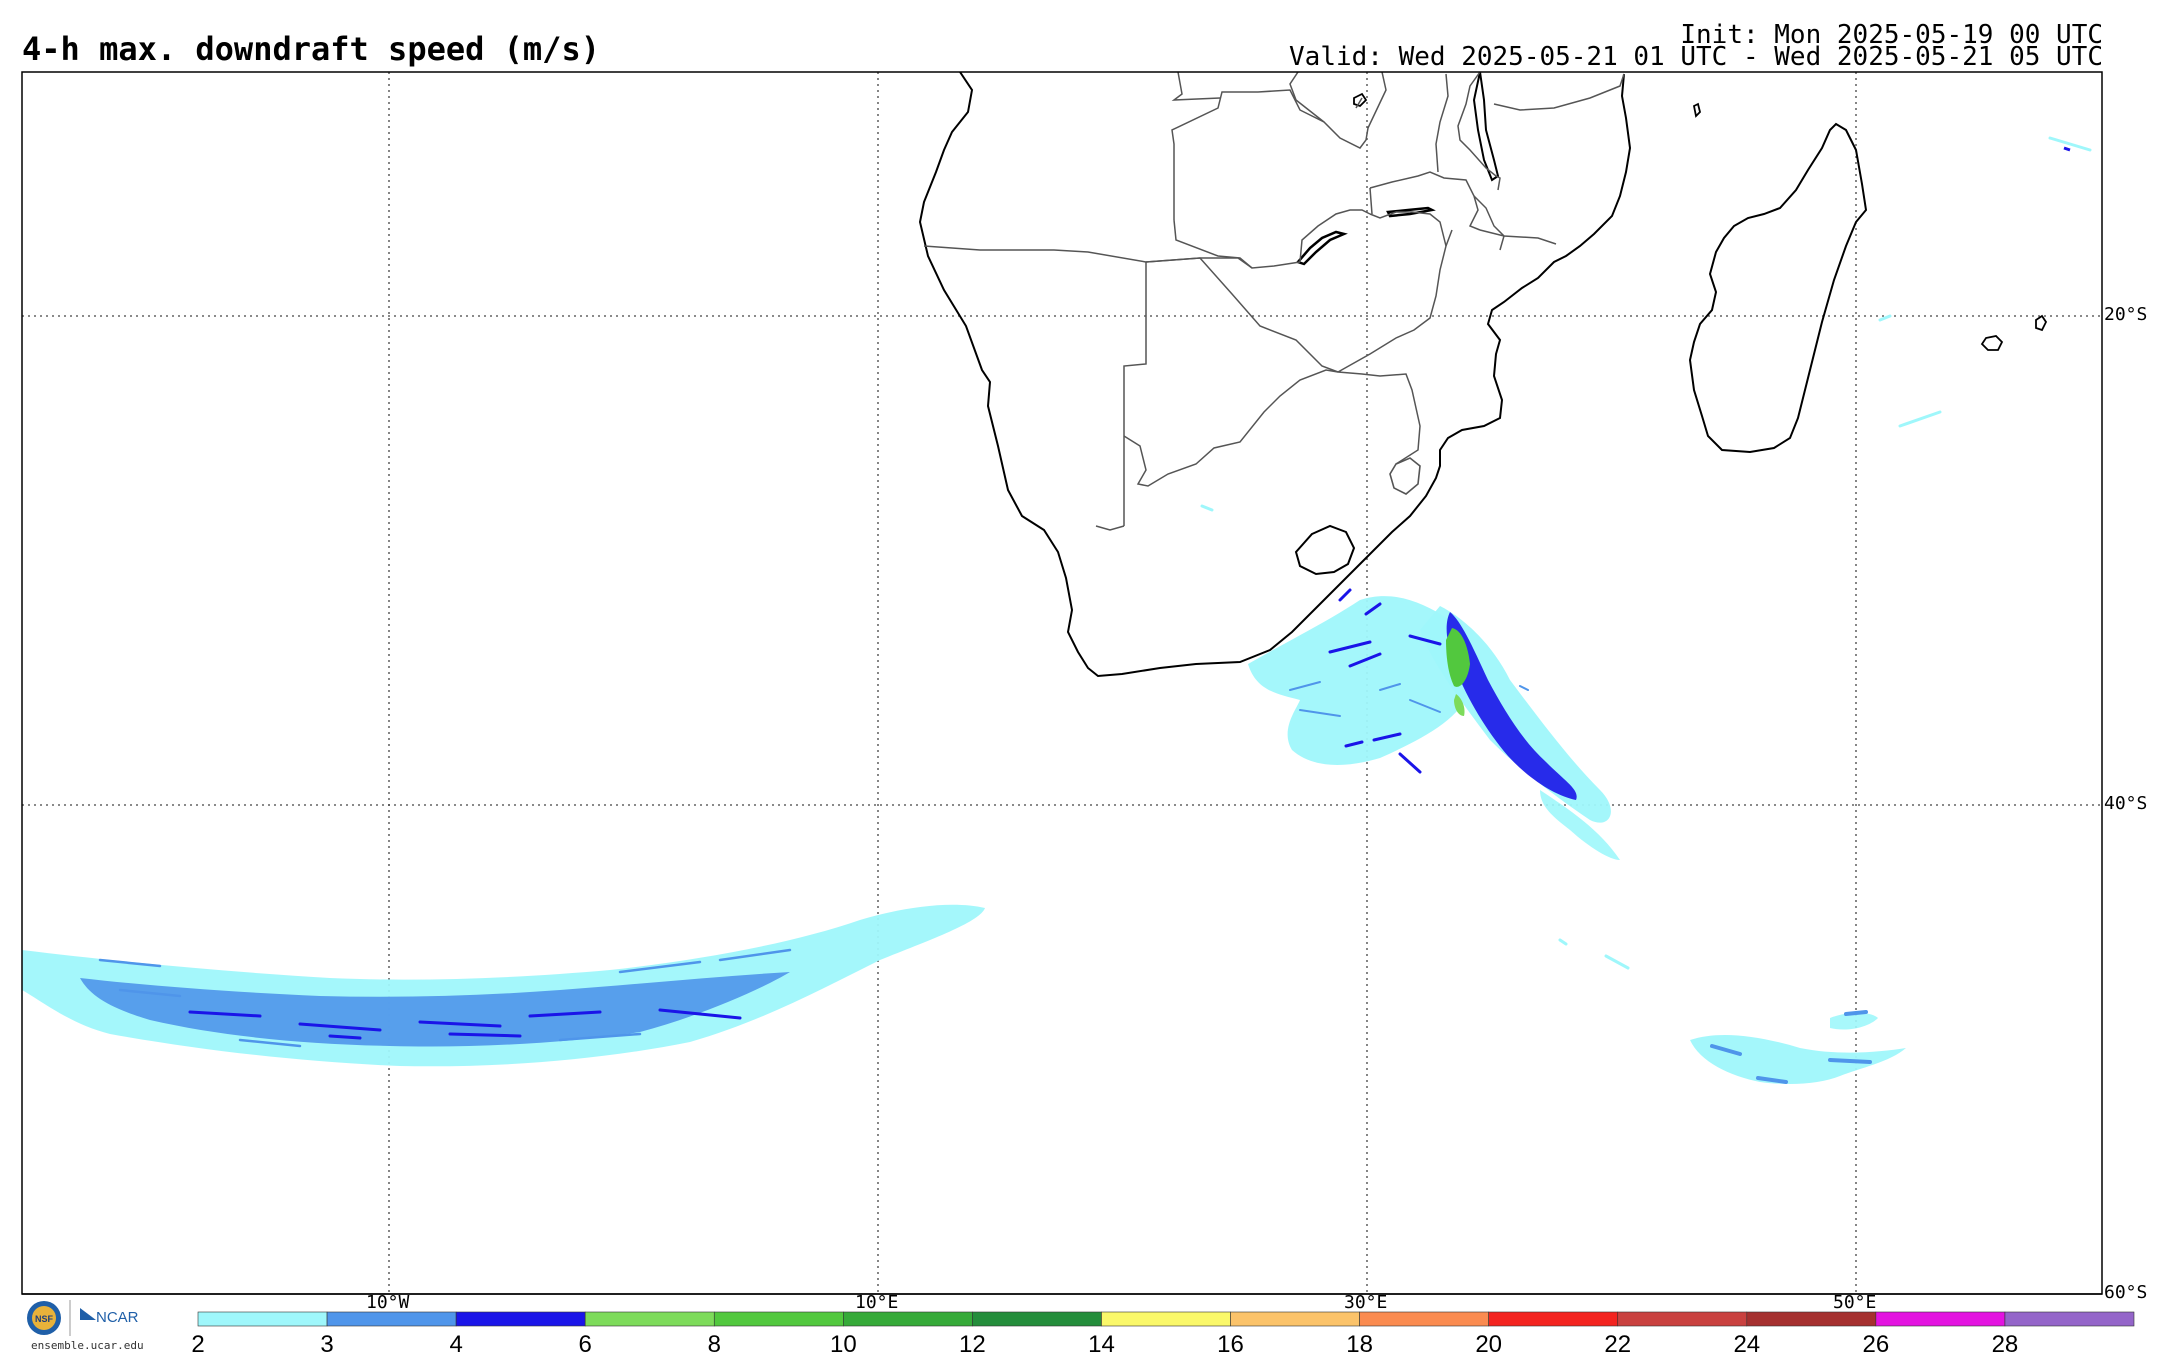  What do you see at coordinates (117, 1317) in the screenshot?
I see `ncar-logo-text: NCAR` at bounding box center [117, 1317].